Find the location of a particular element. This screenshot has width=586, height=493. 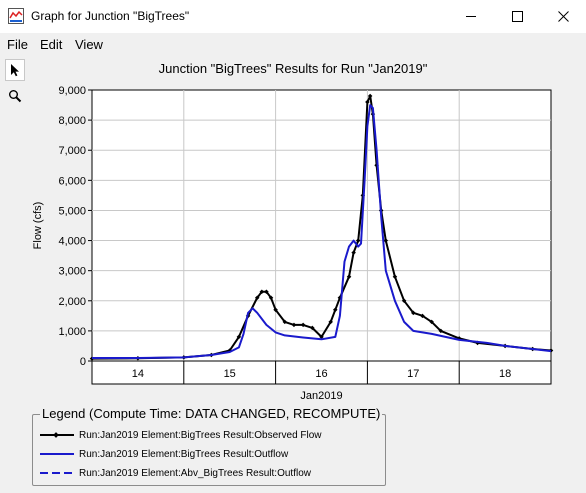

zoom-icon is located at coordinates (15, 96).